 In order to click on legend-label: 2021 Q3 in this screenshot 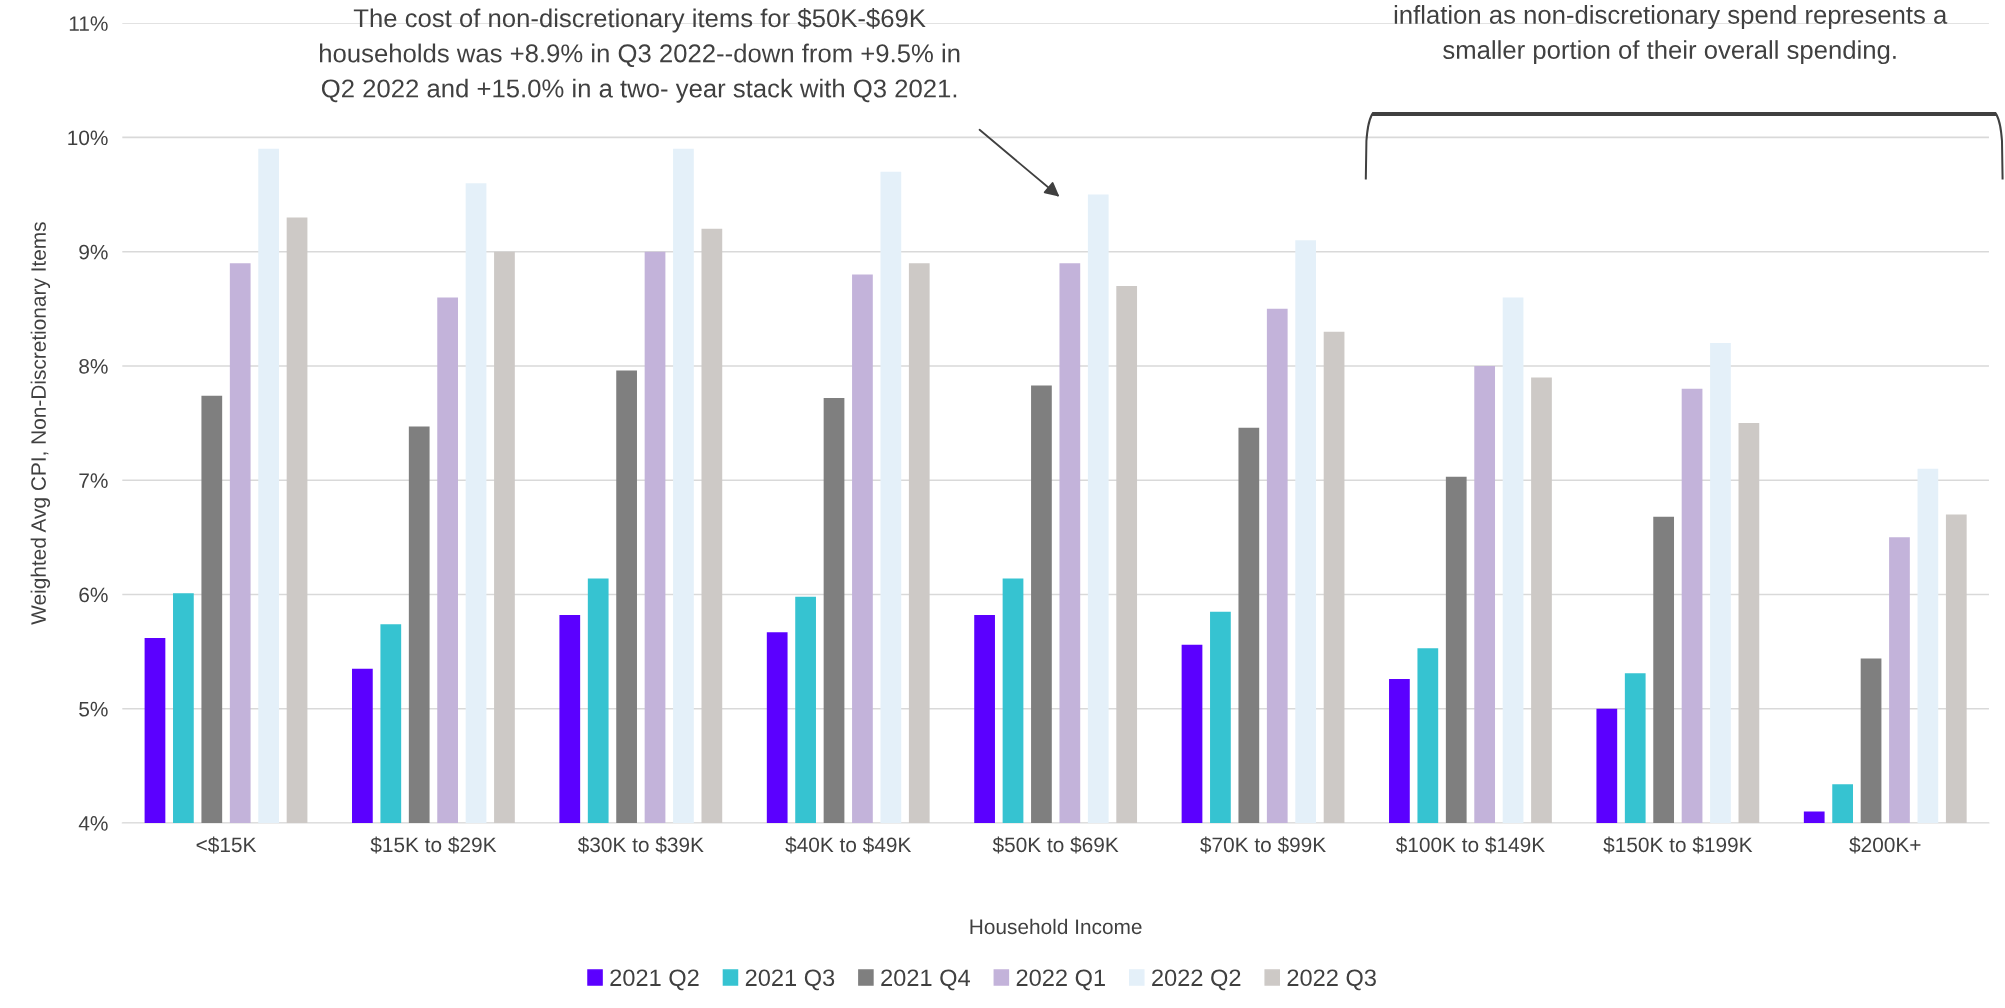, I will do `click(790, 980)`.